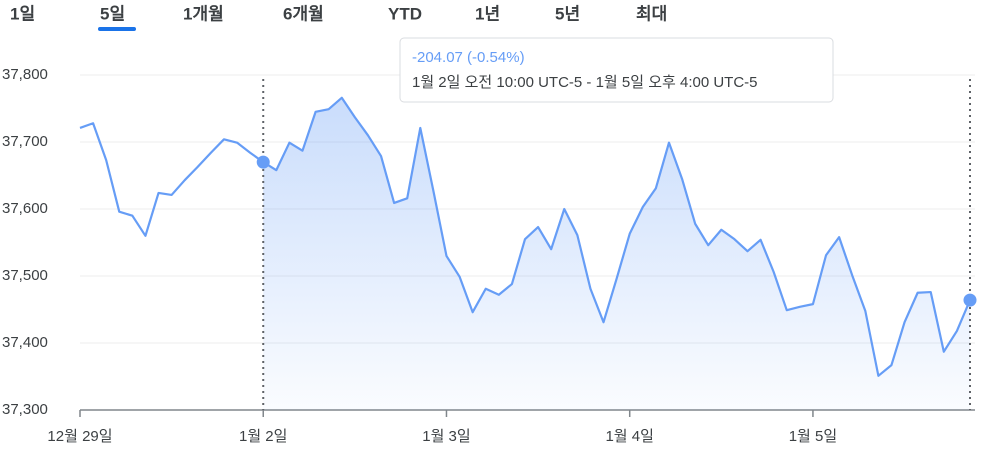 This screenshot has height=462, width=987. I want to click on range-tab: 5일, so click(112, 13).